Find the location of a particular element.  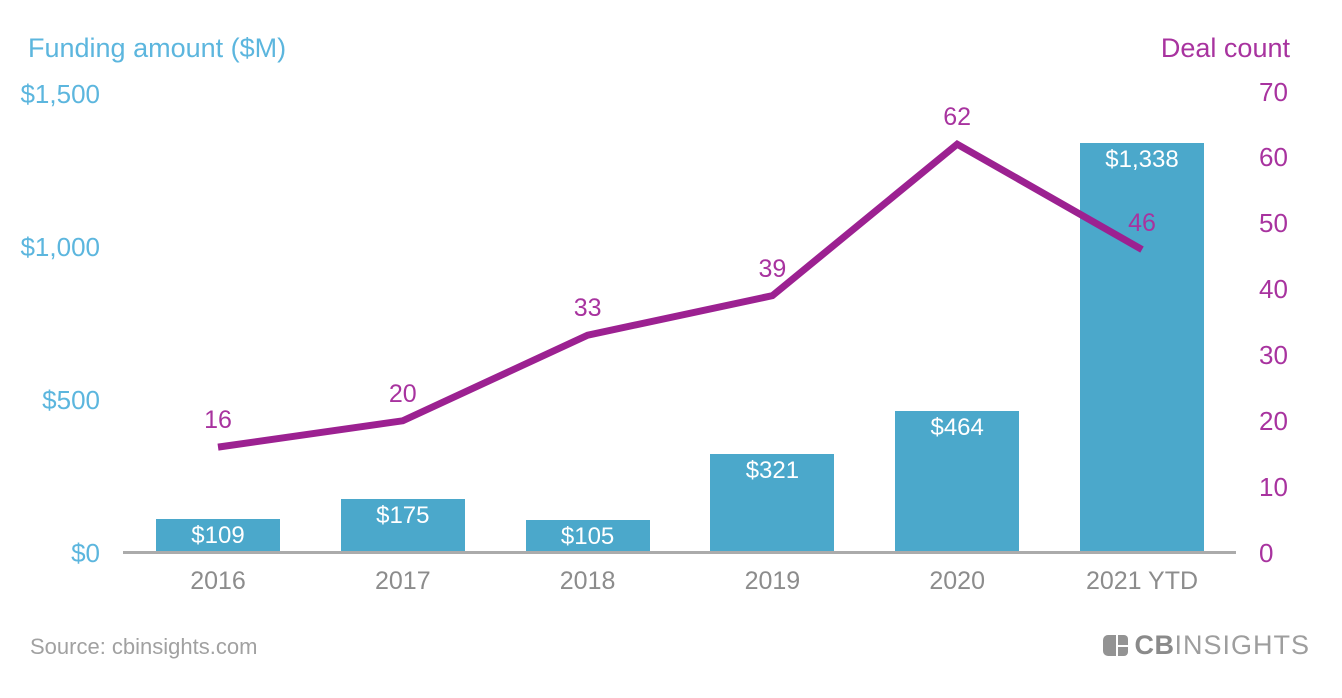

left-axis-tick-1500: $1,500 is located at coordinates (60, 93).